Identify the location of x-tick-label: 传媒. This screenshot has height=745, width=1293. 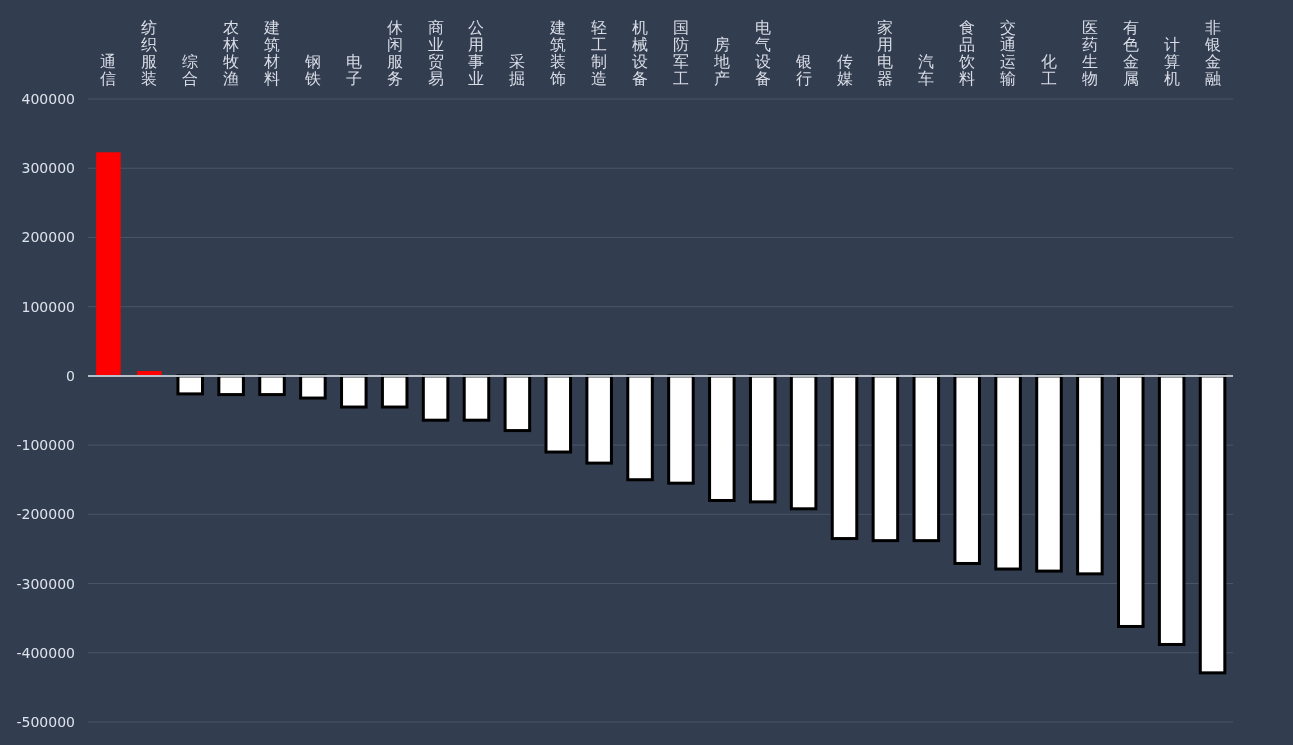
(844, 70).